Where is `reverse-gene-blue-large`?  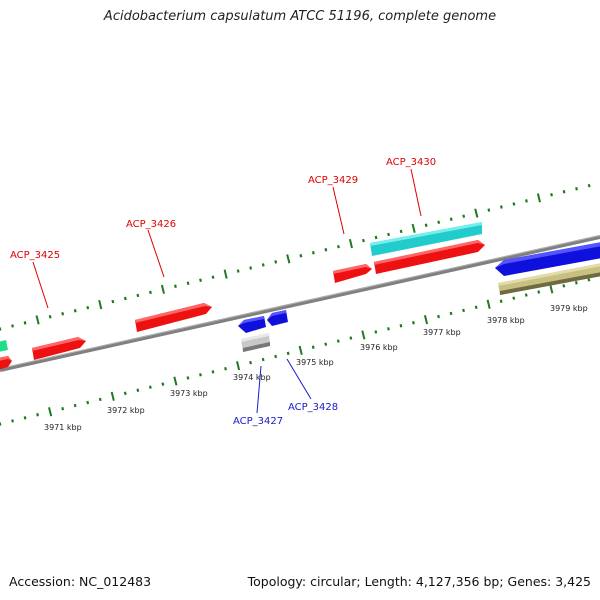 reverse-gene-blue-large is located at coordinates (547, 259).